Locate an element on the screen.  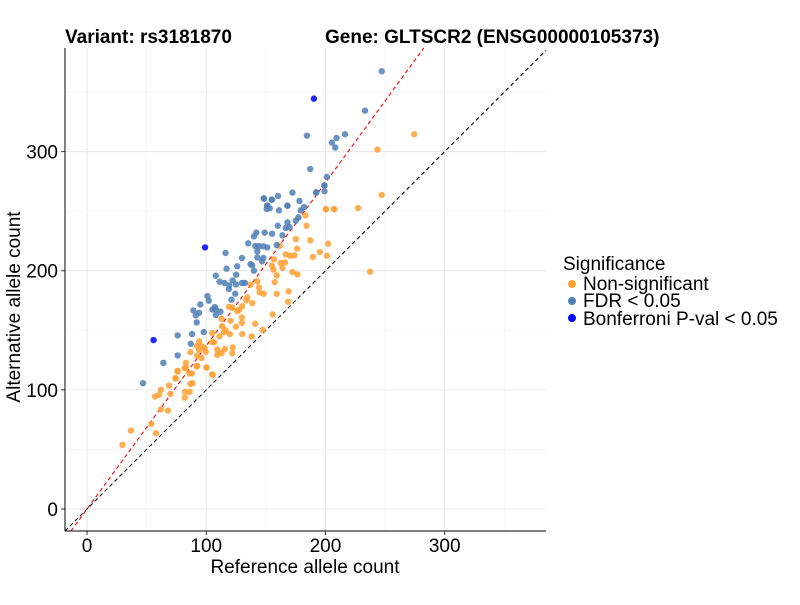
legend-key-non-significant is located at coordinates (572, 284).